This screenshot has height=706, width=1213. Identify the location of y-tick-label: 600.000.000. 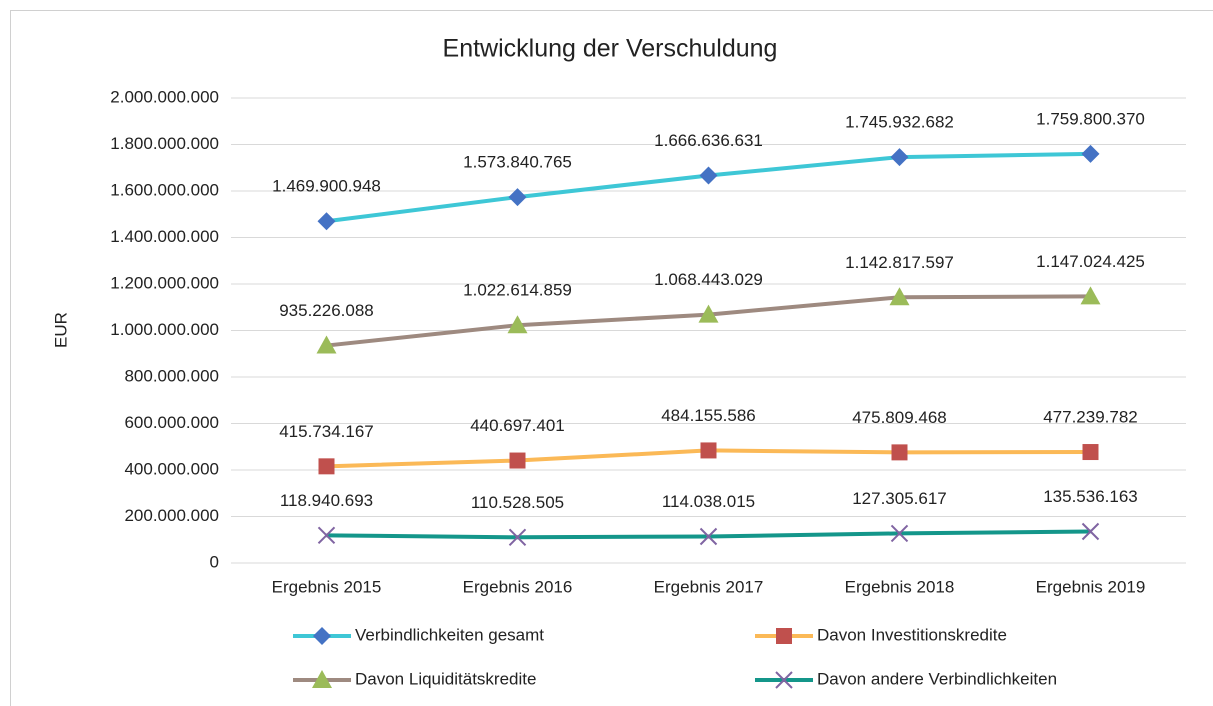
(171, 422).